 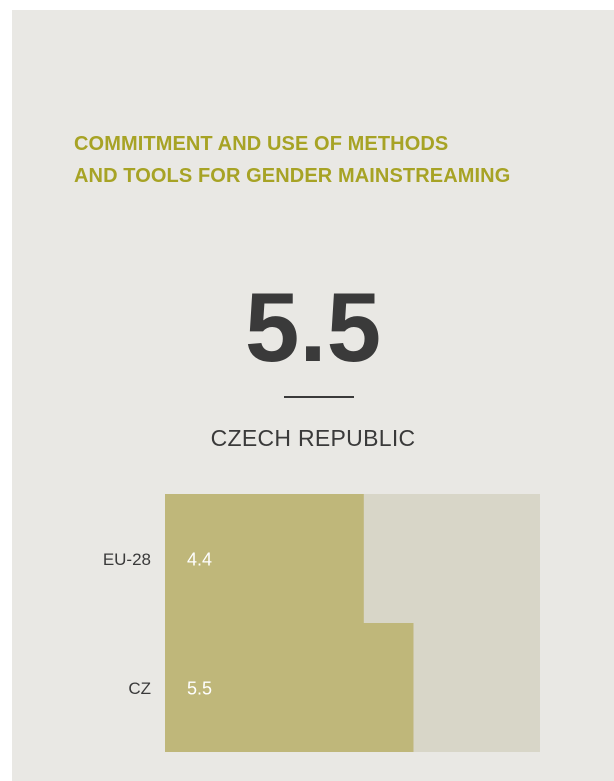 I want to click on divider-line, so click(x=319, y=397).